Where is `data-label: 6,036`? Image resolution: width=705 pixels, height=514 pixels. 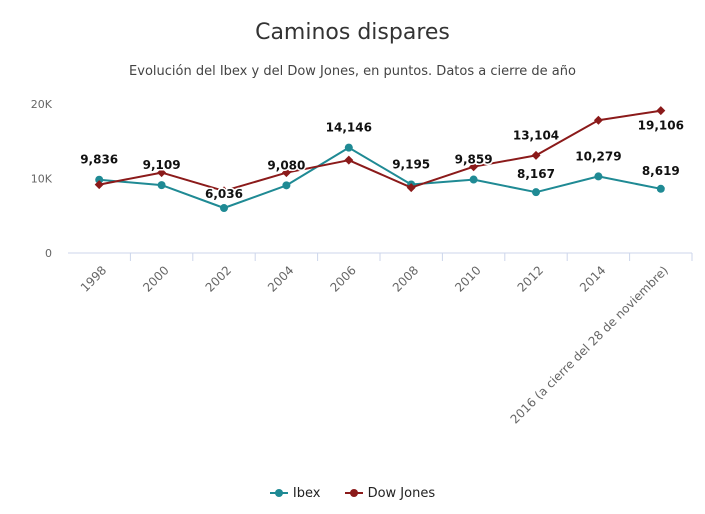
data-label: 6,036 is located at coordinates (224, 194).